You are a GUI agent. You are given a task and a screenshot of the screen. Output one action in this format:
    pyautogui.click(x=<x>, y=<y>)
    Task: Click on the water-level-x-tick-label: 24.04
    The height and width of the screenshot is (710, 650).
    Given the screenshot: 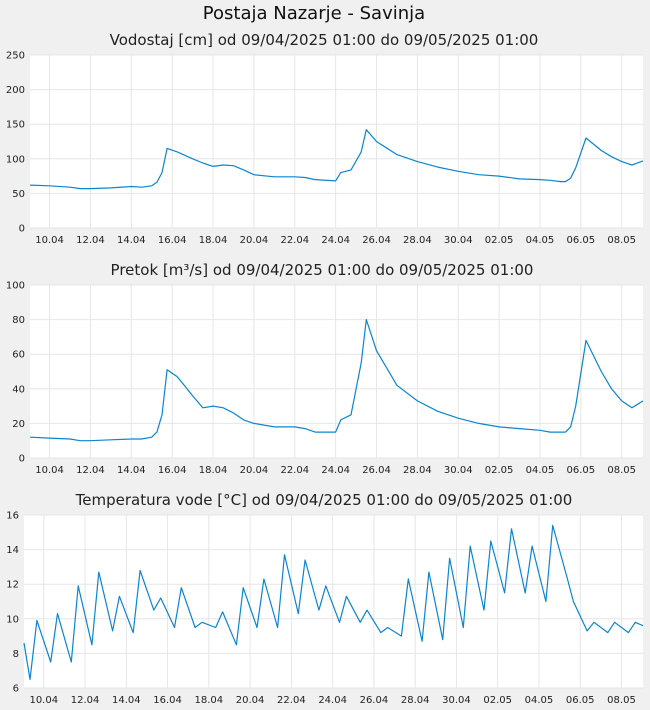 What is the action you would take?
    pyautogui.click(x=335, y=240)
    